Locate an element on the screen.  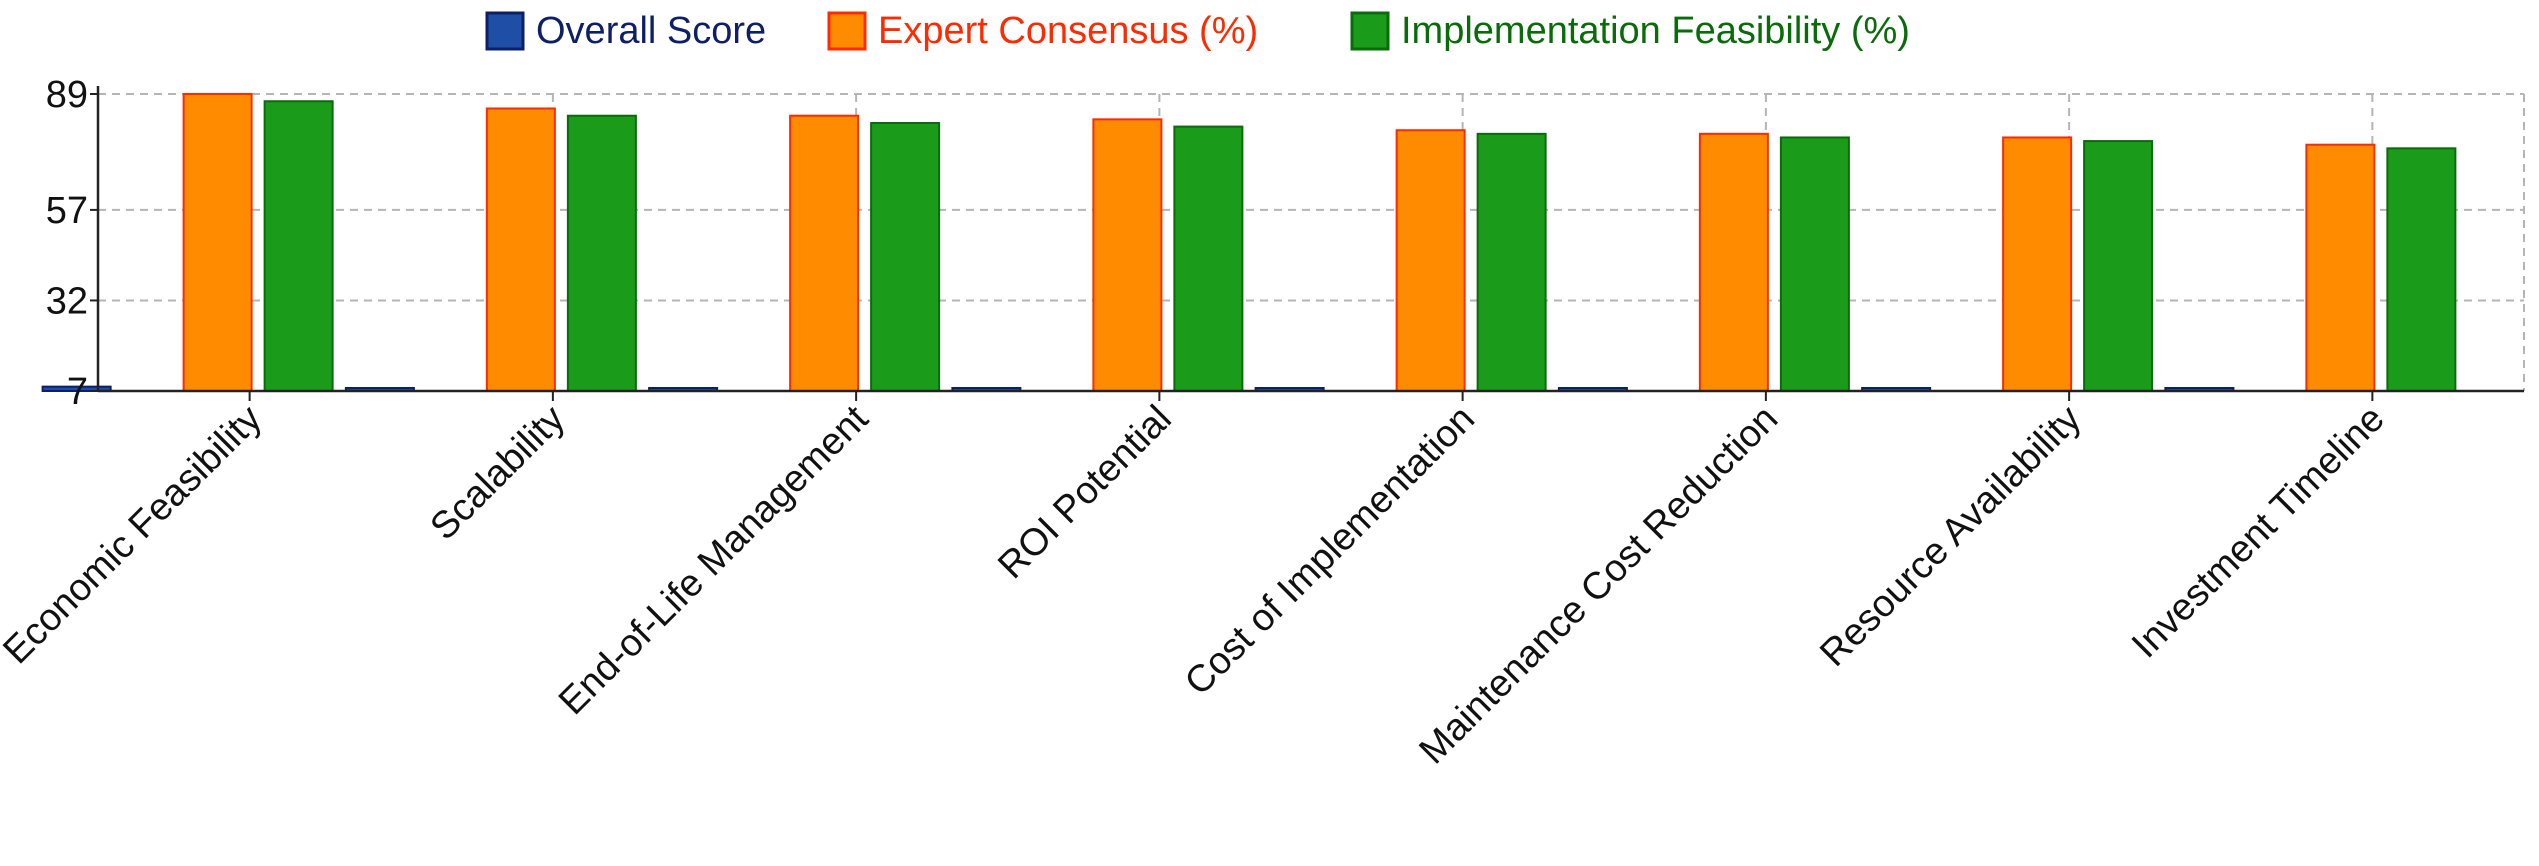
y-tick-label: 7 is located at coordinates (77, 392).